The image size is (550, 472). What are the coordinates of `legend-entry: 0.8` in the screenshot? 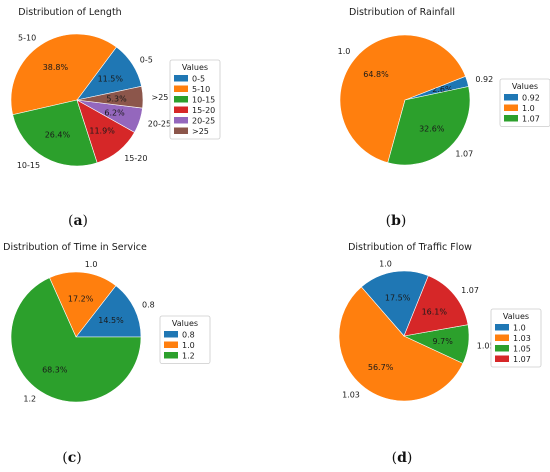 It's located at (188, 335).